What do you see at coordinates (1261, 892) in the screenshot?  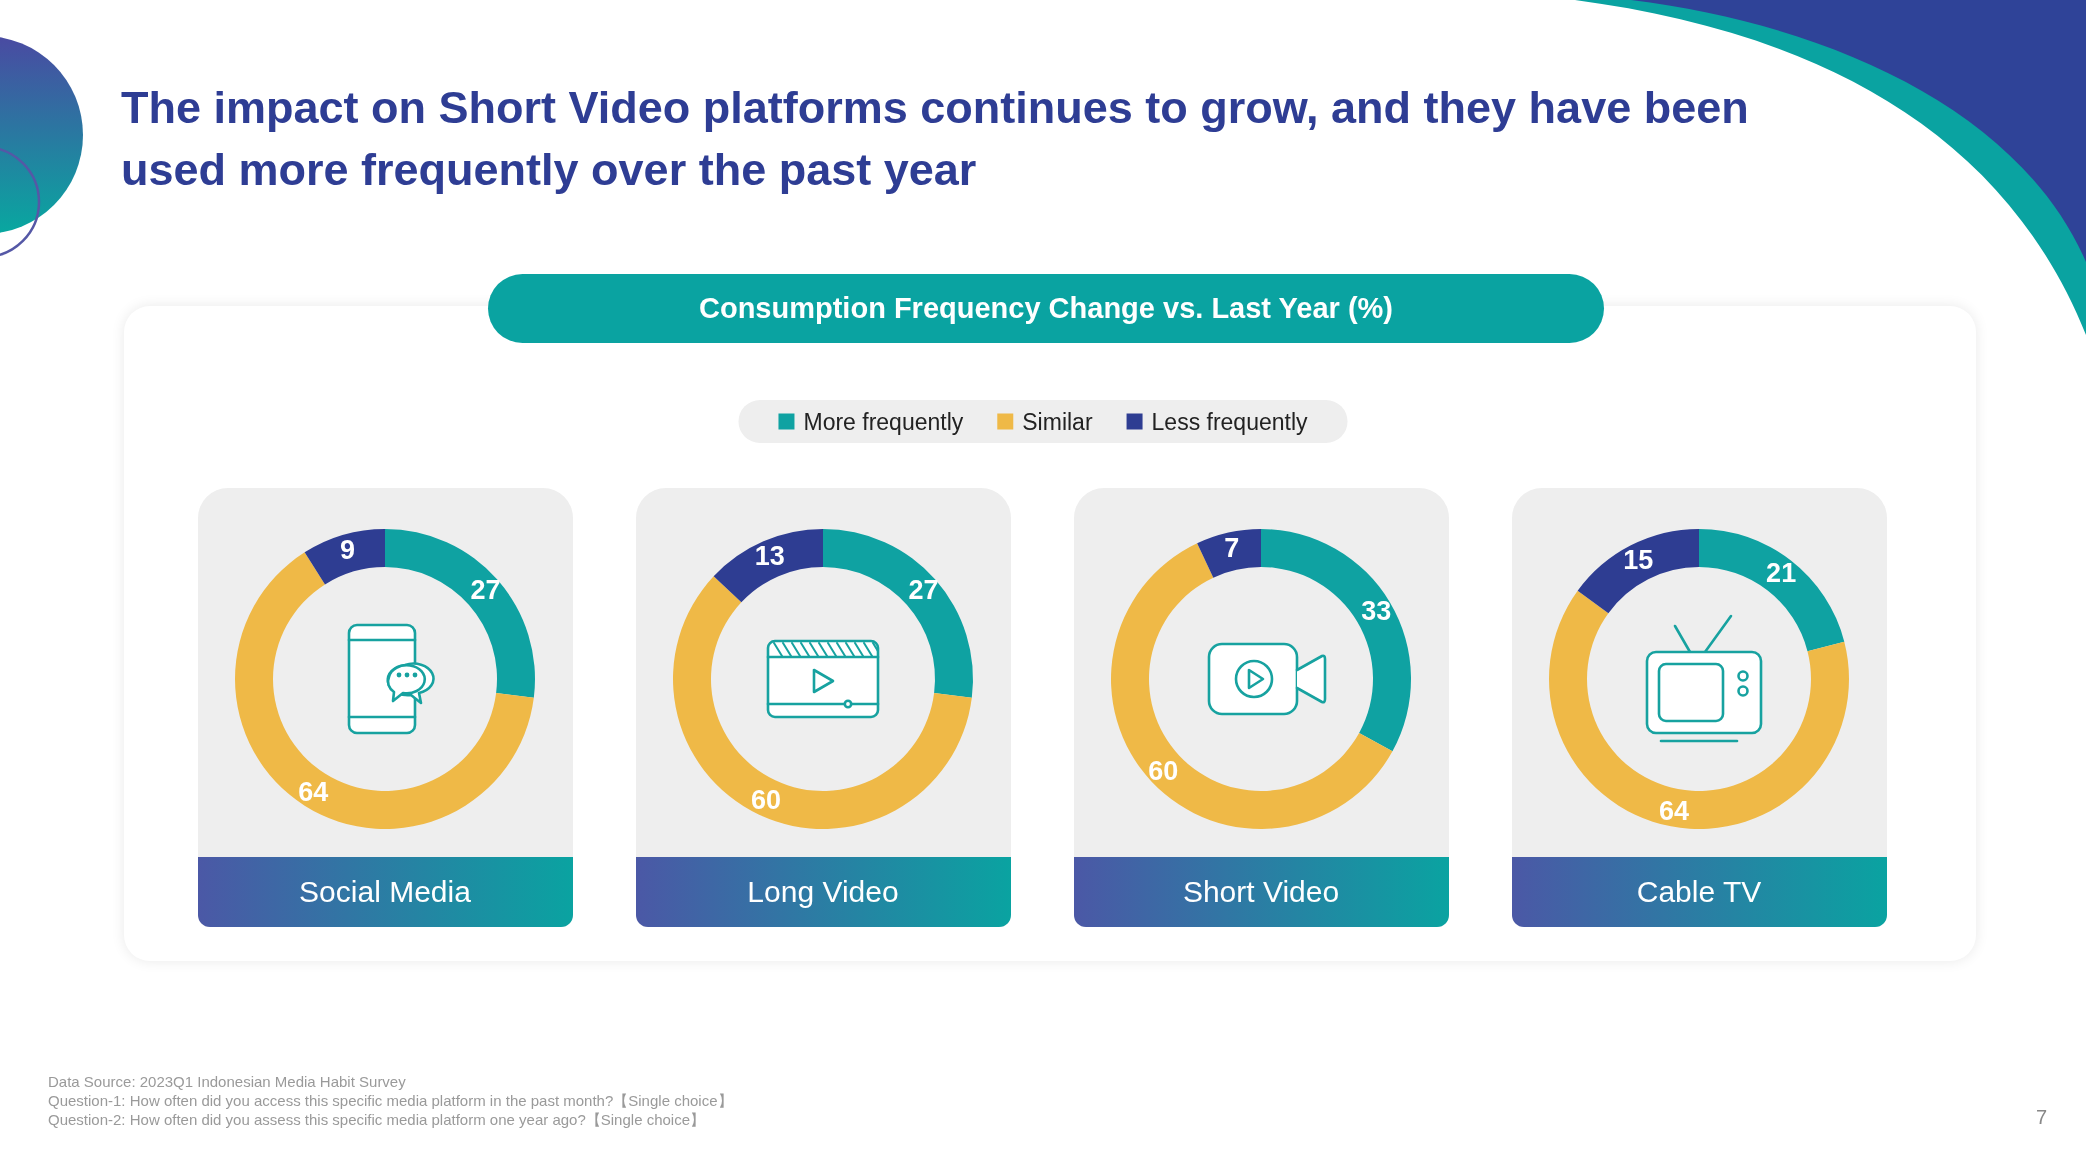 I see `slice-label: Short Video` at bounding box center [1261, 892].